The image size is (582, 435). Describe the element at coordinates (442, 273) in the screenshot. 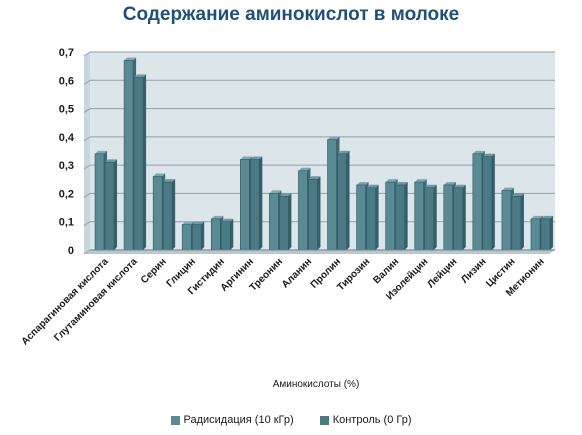

I see `x-tick-label: Лейцин` at that location.